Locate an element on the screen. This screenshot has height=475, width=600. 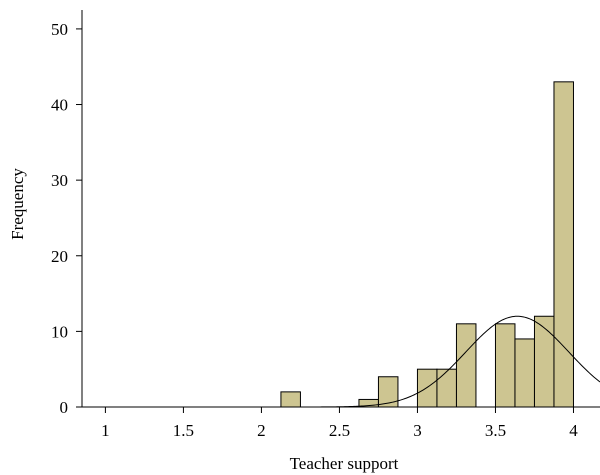
y-tick-label: 20 is located at coordinates (59, 256).